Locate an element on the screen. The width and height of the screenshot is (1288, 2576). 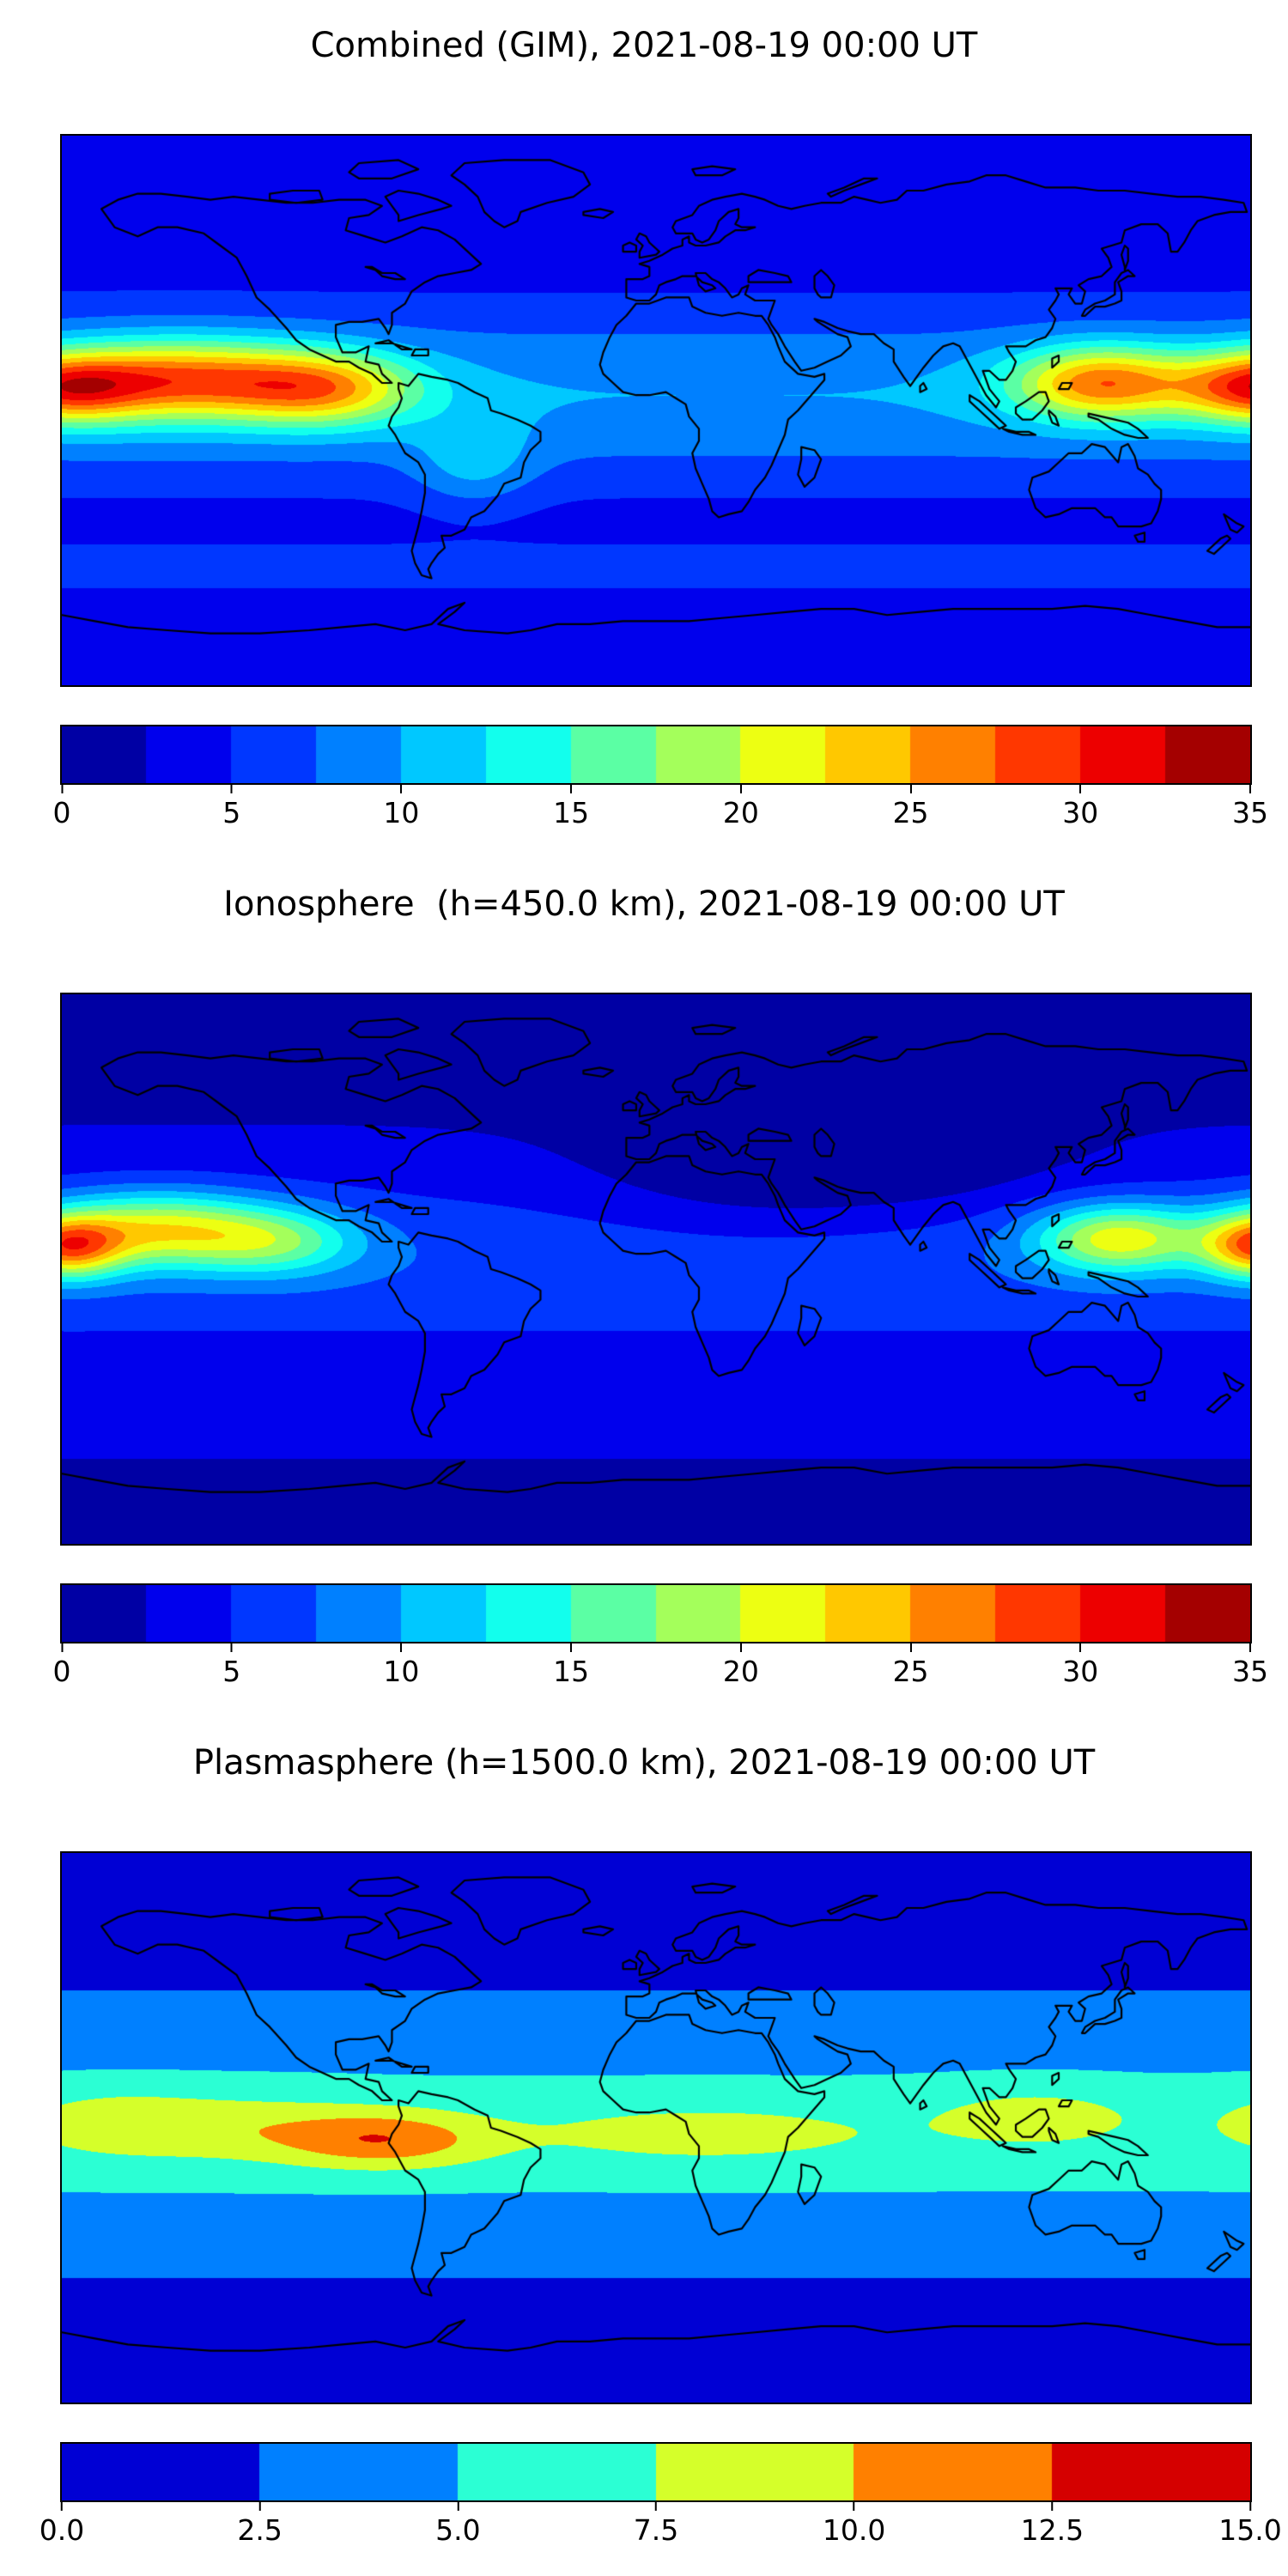
colorbar-canvas-combined is located at coordinates (656, 755).